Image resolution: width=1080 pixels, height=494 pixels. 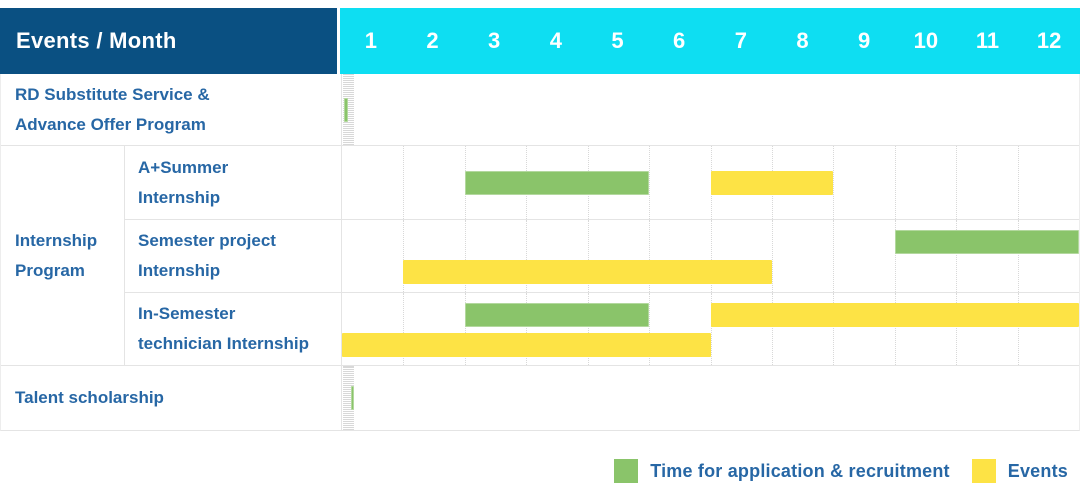 I want to click on legend-item-events: Events, so click(x=1019, y=471).